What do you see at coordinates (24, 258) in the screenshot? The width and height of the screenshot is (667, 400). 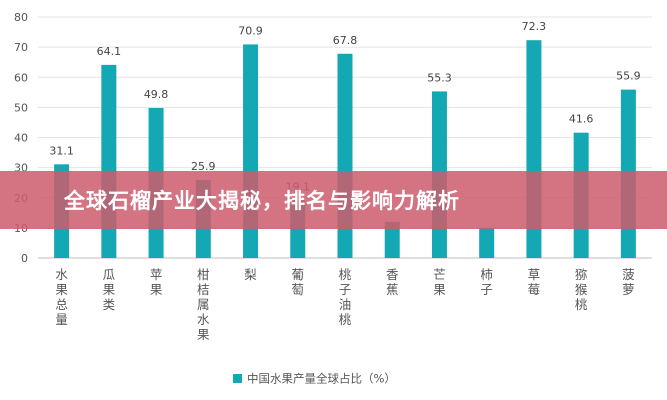 I see `y-tick-label: 0` at bounding box center [24, 258].